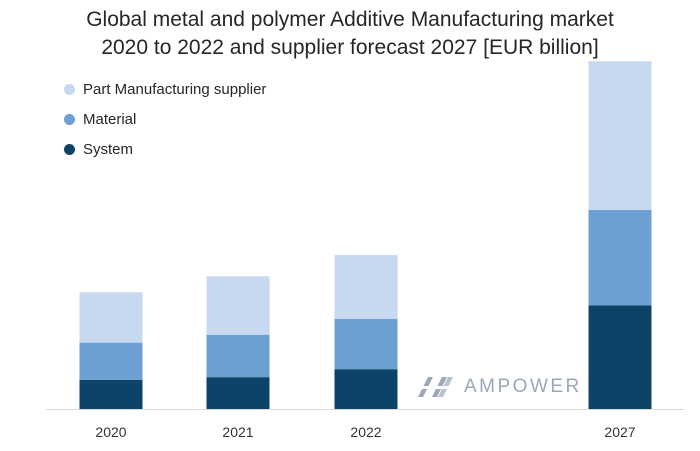  I want to click on bar-material-2027, so click(620, 257).